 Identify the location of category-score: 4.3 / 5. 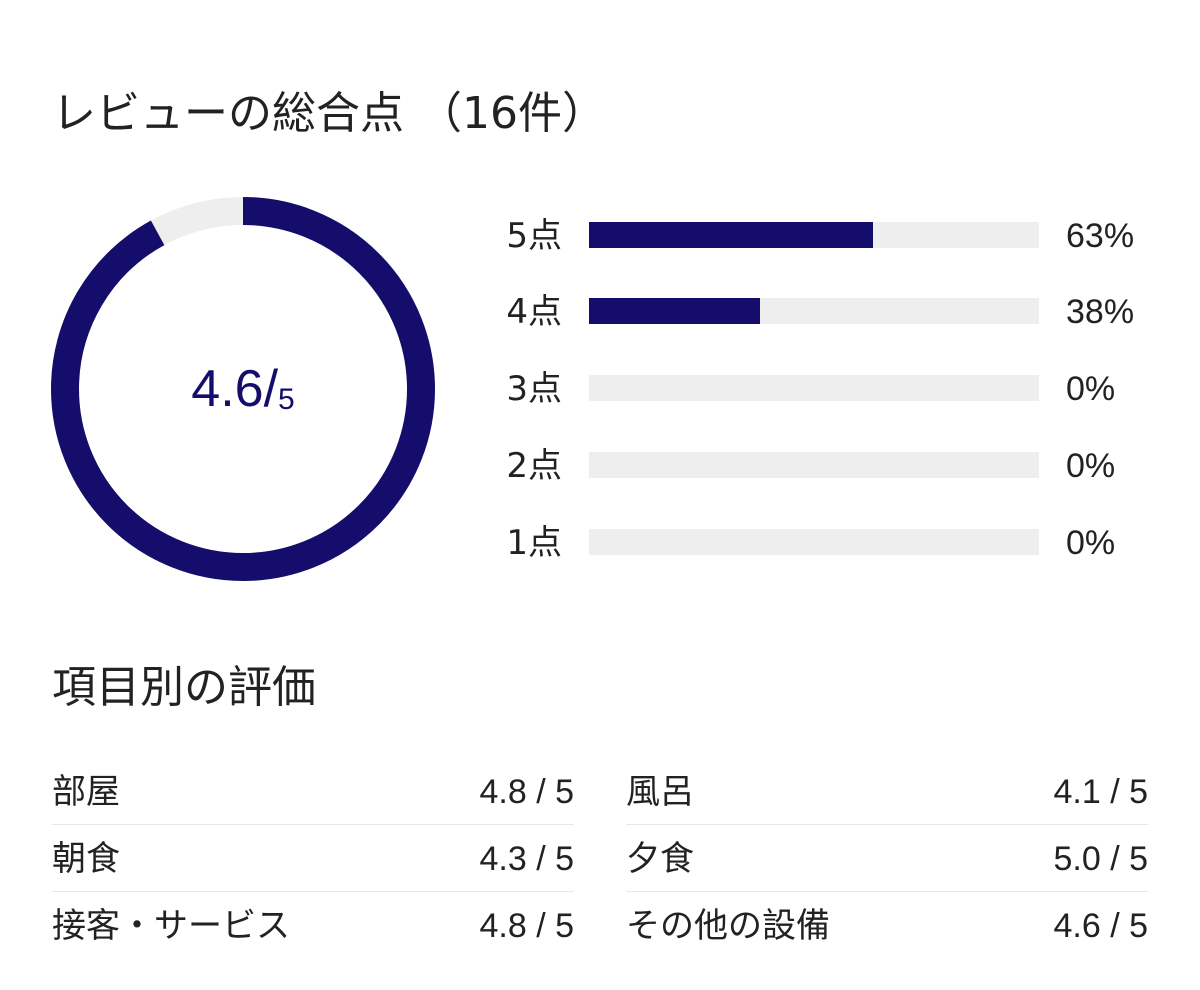
(526, 859).